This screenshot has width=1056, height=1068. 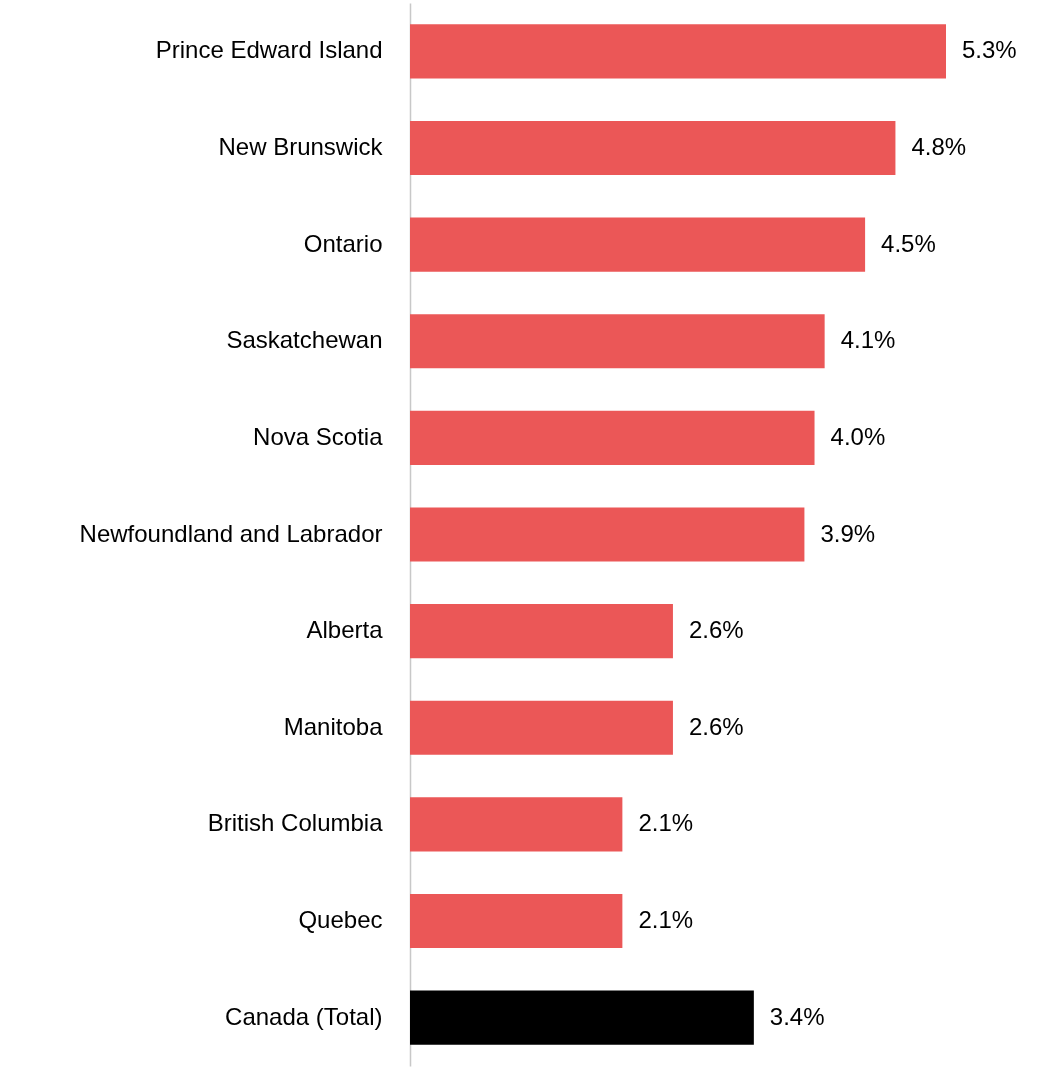 What do you see at coordinates (295, 823) in the screenshot?
I see `y-tick-label: British Columbia` at bounding box center [295, 823].